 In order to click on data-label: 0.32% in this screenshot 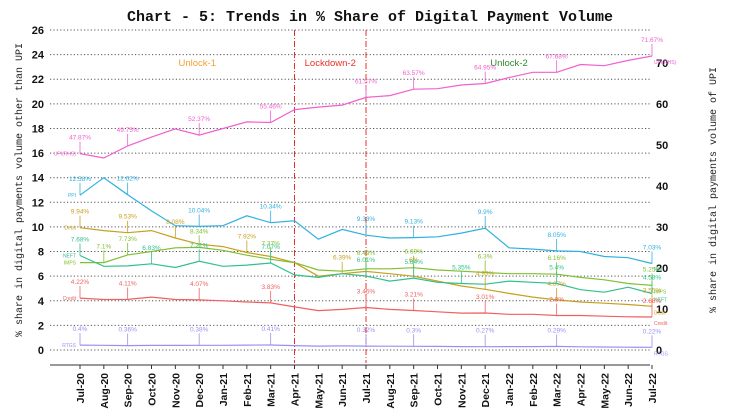, I will do `click(366, 330)`.